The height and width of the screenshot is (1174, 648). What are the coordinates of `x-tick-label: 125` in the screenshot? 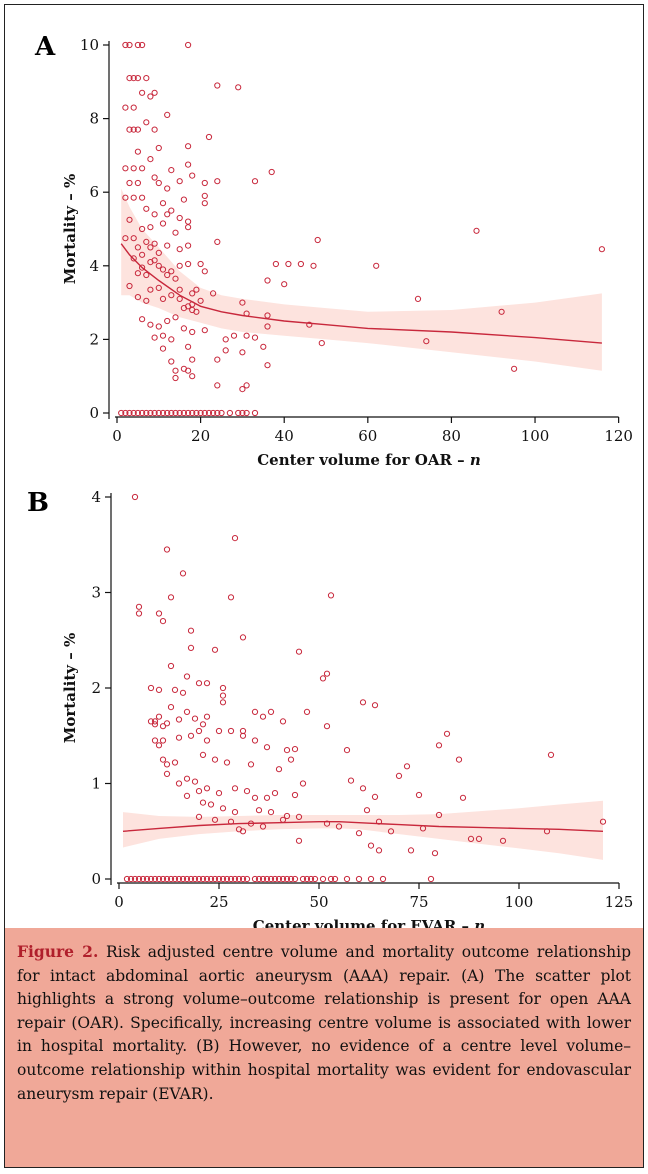 It's located at (619, 902).